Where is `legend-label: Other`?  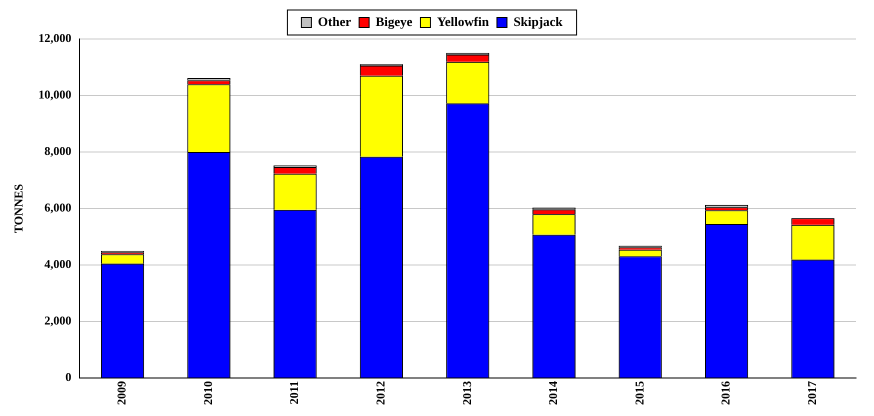 legend-label: Other is located at coordinates (335, 21).